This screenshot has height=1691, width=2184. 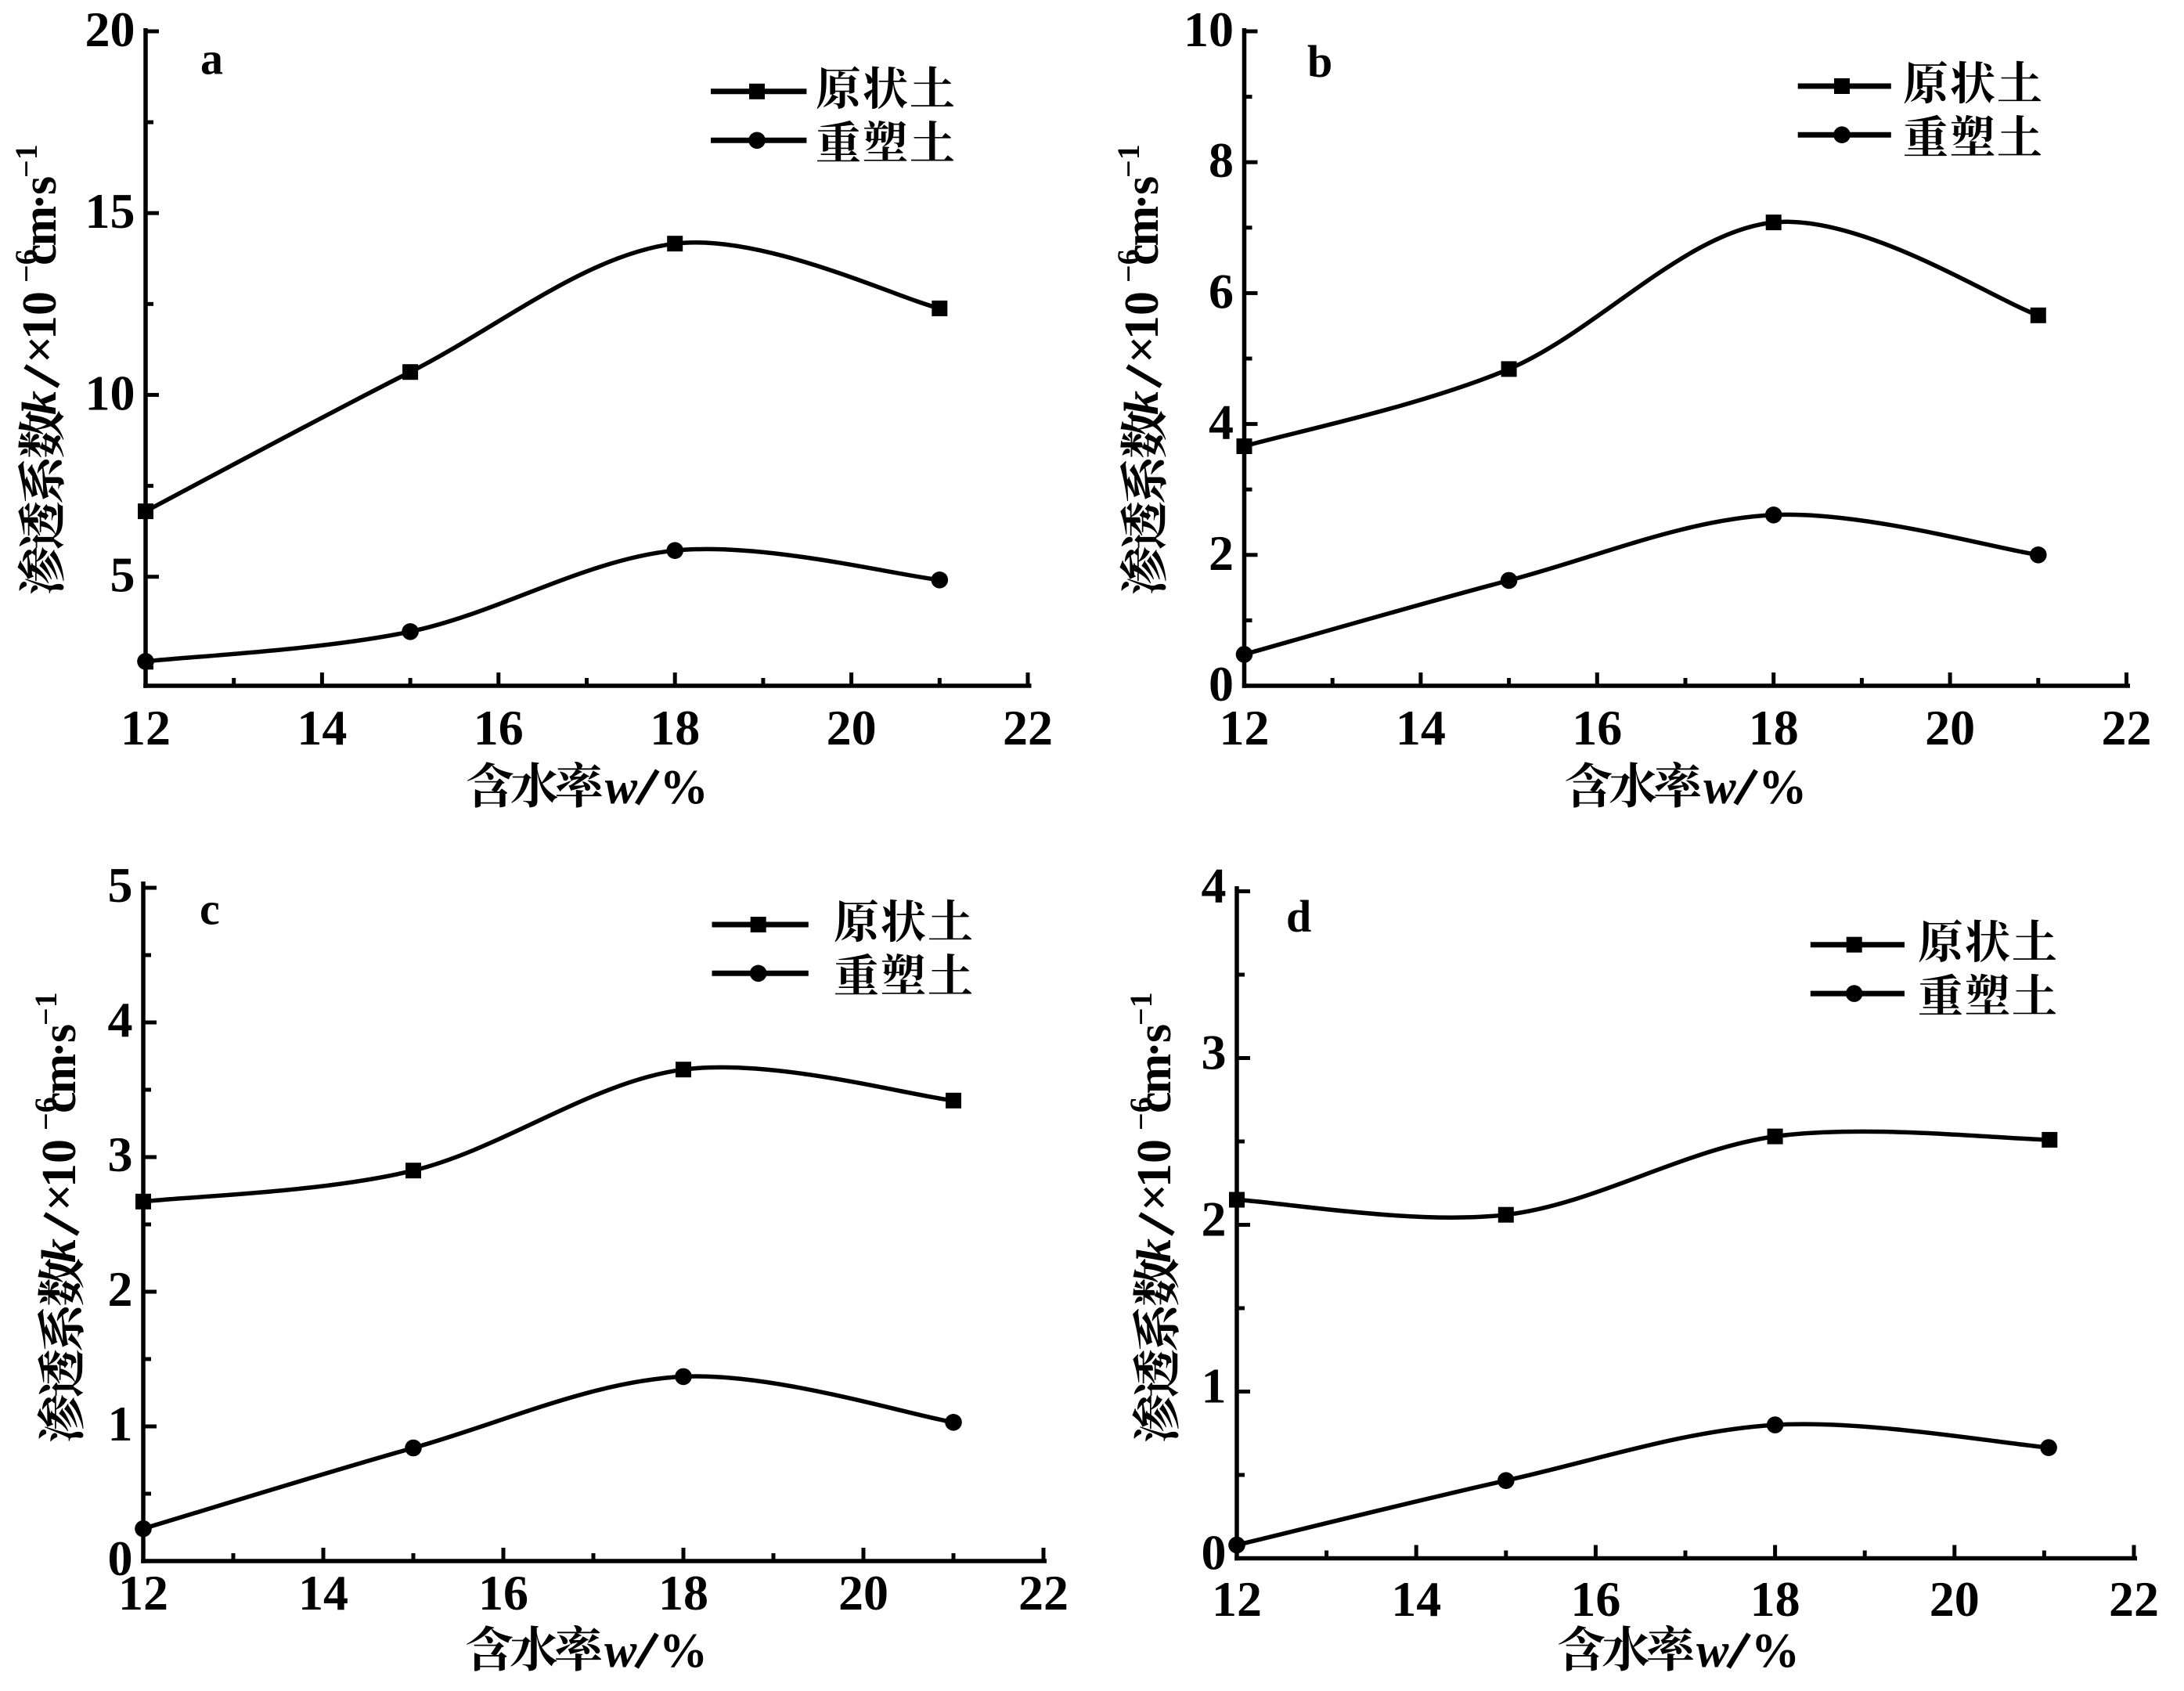 What do you see at coordinates (1221, 291) in the screenshot?
I see `svg-text: 6` at bounding box center [1221, 291].